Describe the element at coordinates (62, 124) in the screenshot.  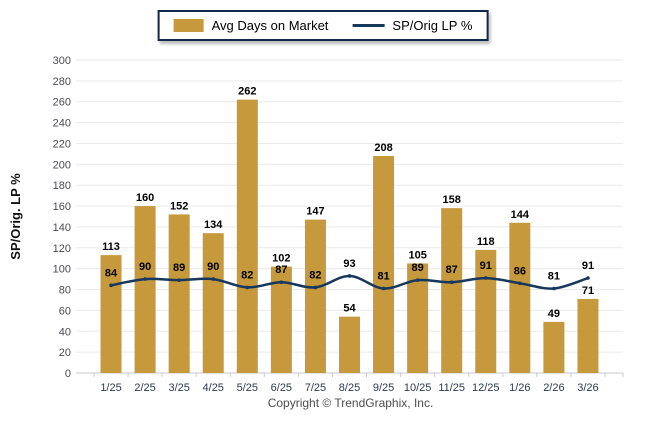
I see `y-tick-label: 240` at that location.